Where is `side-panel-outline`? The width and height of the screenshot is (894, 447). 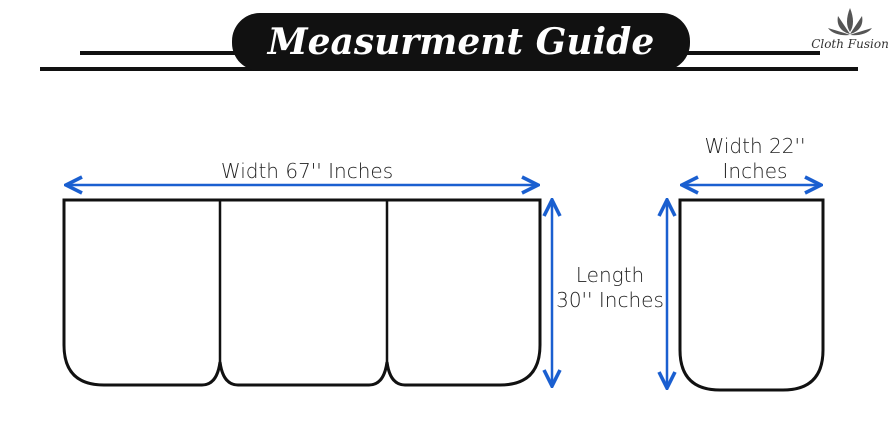 side-panel-outline is located at coordinates (751, 295).